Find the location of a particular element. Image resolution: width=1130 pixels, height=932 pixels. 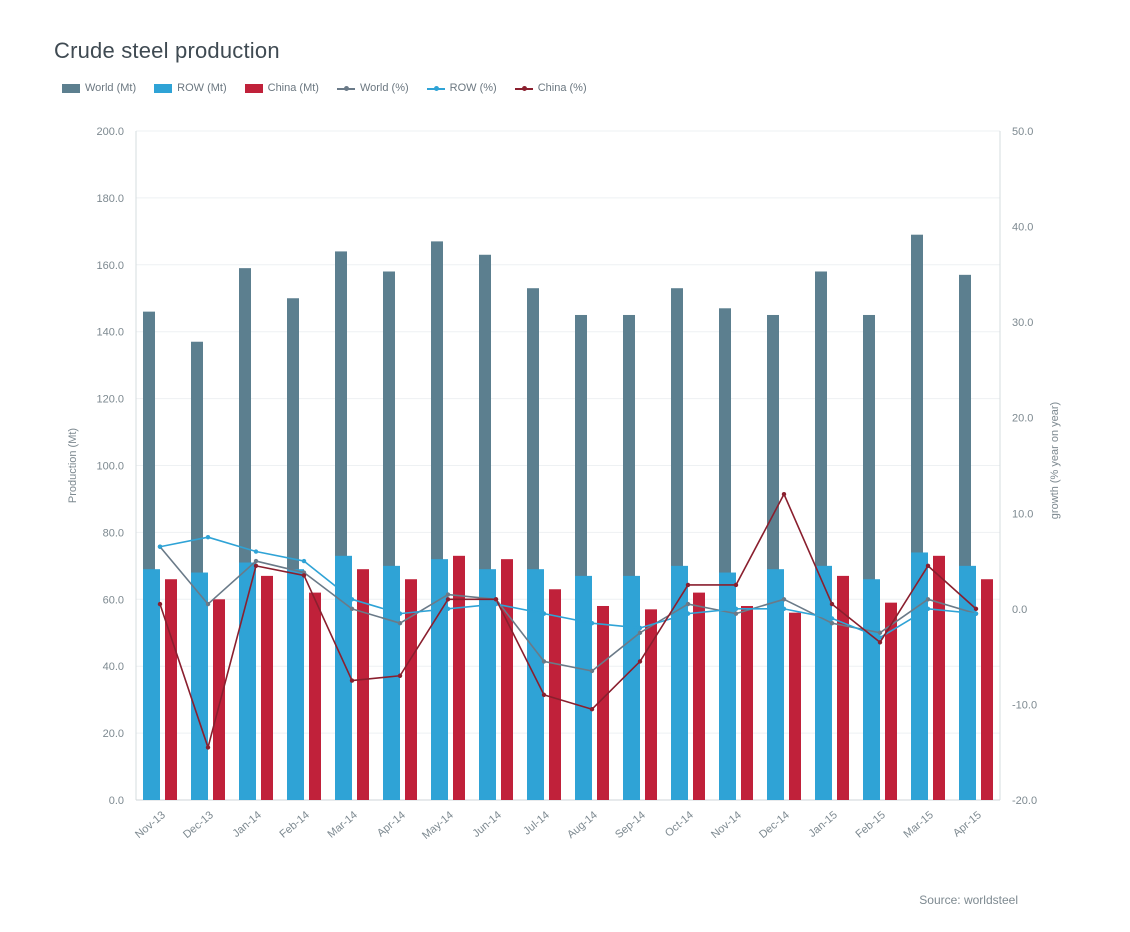

y-axis-title-left: Production (Mt) is located at coordinates (73, 465).